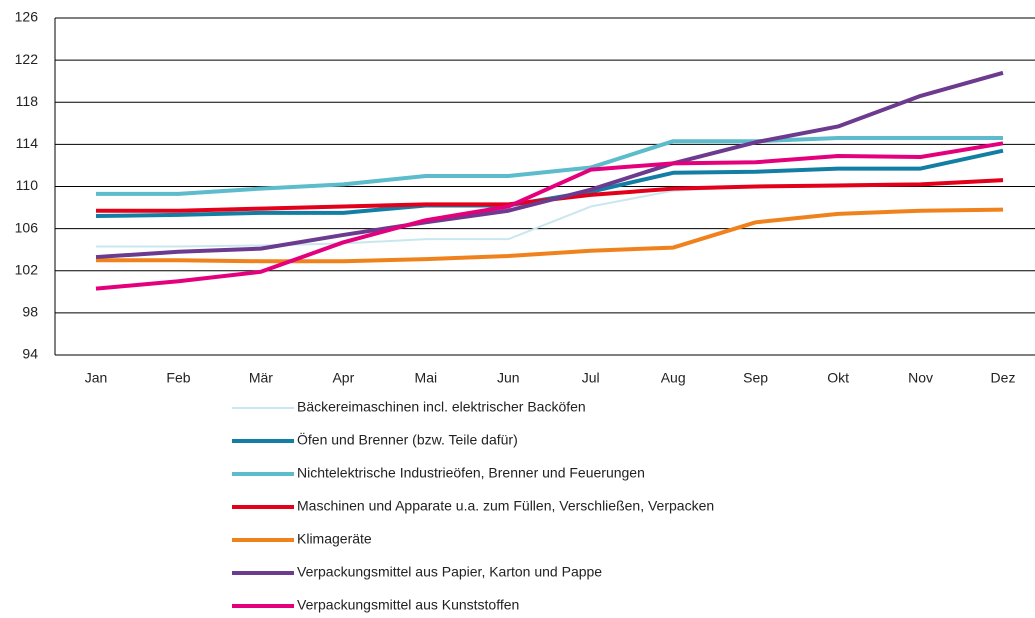  Describe the element at coordinates (591, 378) in the screenshot. I see `x-tick-label: Jul` at that location.